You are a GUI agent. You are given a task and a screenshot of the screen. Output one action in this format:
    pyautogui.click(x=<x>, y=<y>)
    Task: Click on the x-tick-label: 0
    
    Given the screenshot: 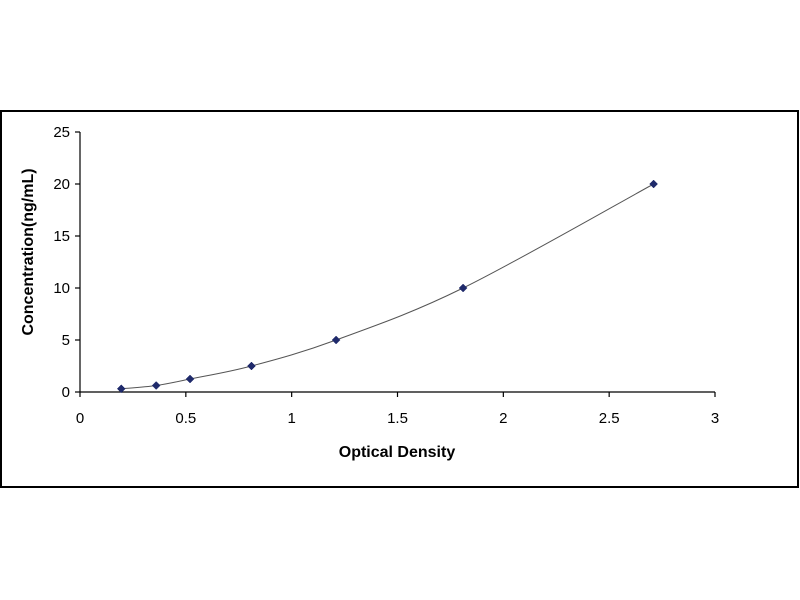 What is the action you would take?
    pyautogui.click(x=80, y=418)
    